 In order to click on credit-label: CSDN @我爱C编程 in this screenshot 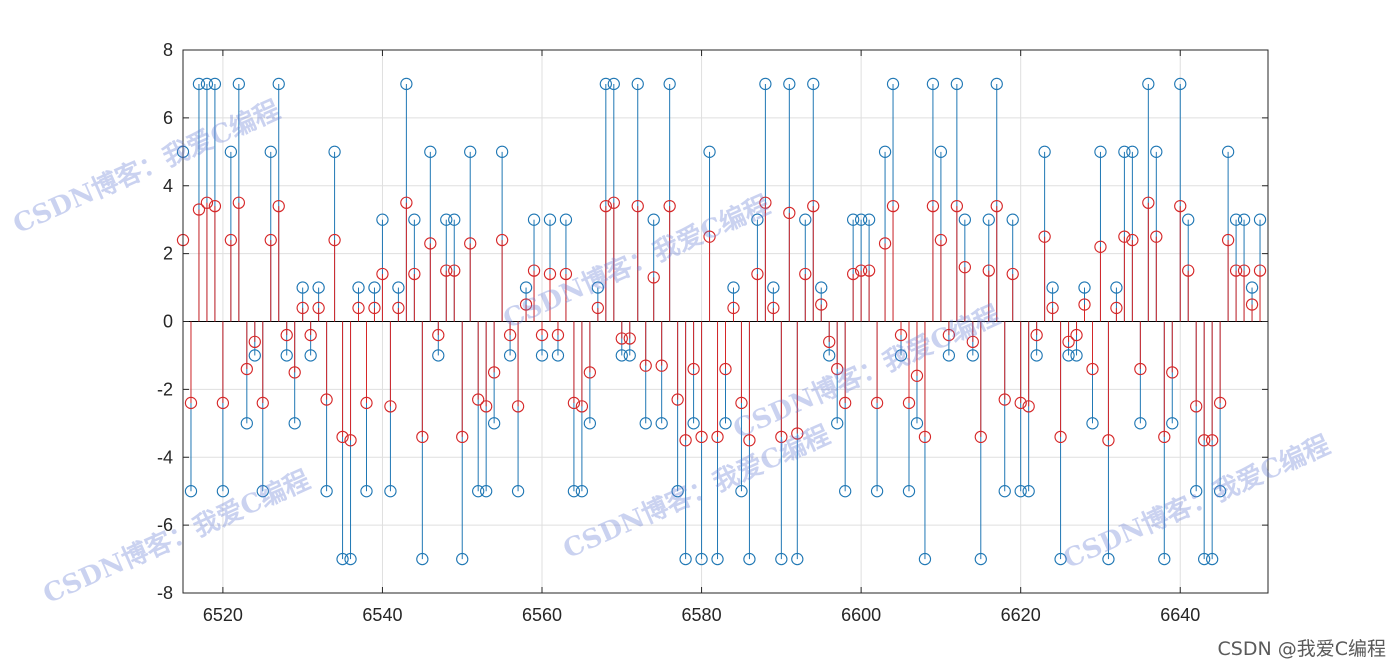, I will do `click(1301, 649)`.